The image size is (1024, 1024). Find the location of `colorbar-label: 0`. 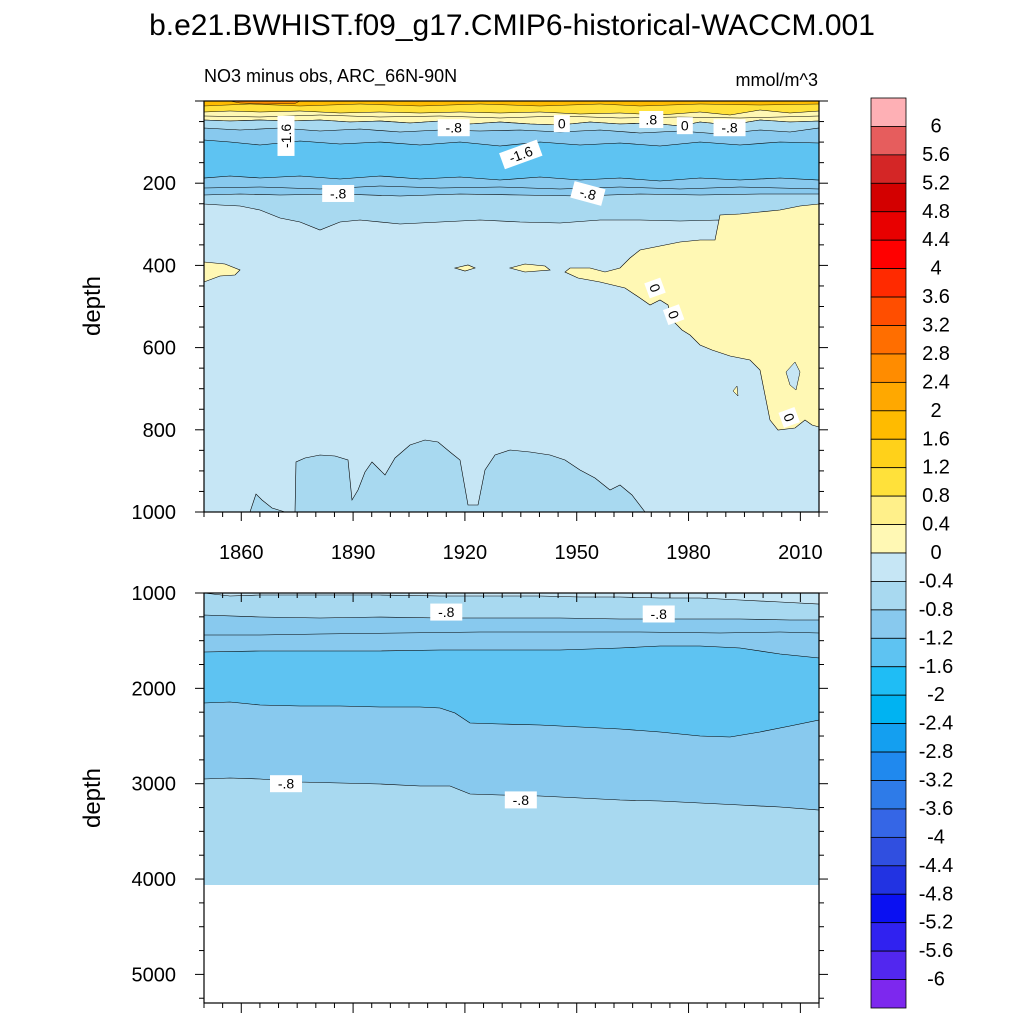

colorbar-label: 0 is located at coordinates (935, 553).